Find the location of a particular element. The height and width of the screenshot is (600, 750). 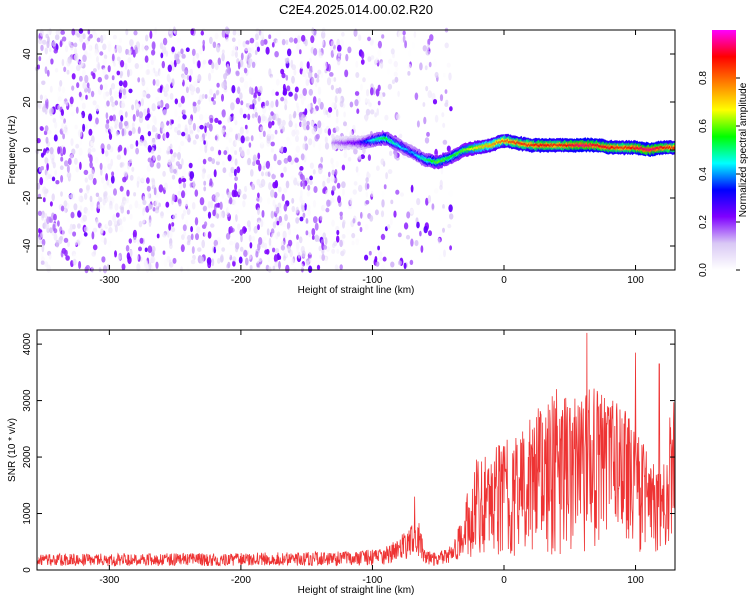

colorbar-ticks: 0.0 0.2 0.4 0.6 0.8 is located at coordinates (719, 174).